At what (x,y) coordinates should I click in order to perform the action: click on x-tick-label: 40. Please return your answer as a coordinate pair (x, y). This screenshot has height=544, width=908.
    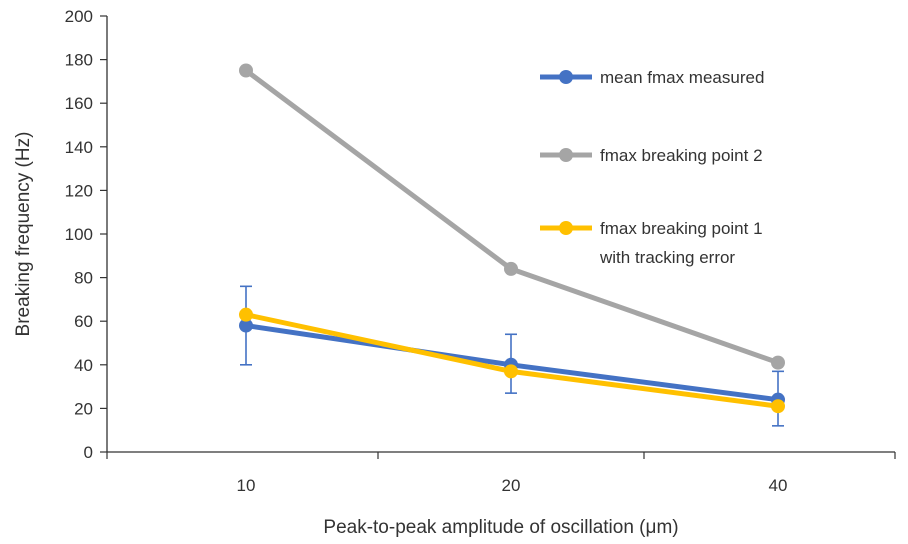
    Looking at the image, I should click on (778, 485).